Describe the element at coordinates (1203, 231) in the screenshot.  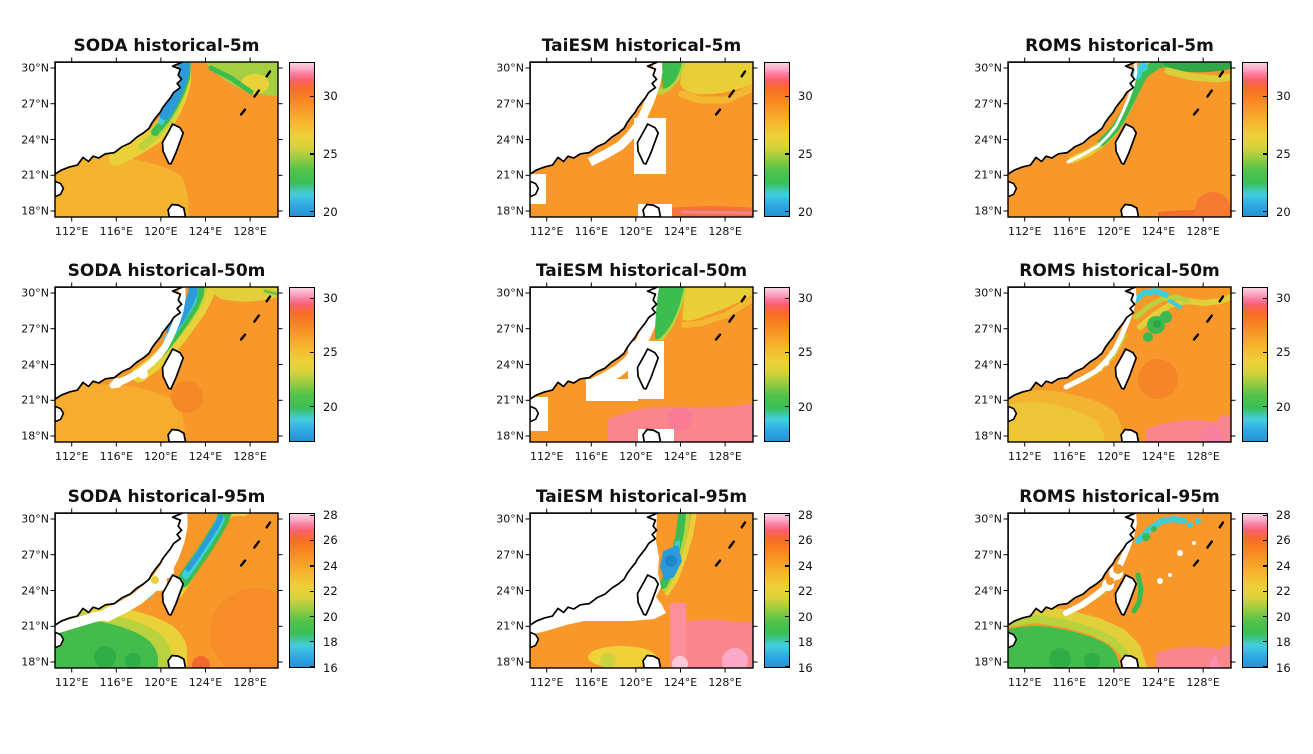
I see `x-tick-label: 128°E` at that location.